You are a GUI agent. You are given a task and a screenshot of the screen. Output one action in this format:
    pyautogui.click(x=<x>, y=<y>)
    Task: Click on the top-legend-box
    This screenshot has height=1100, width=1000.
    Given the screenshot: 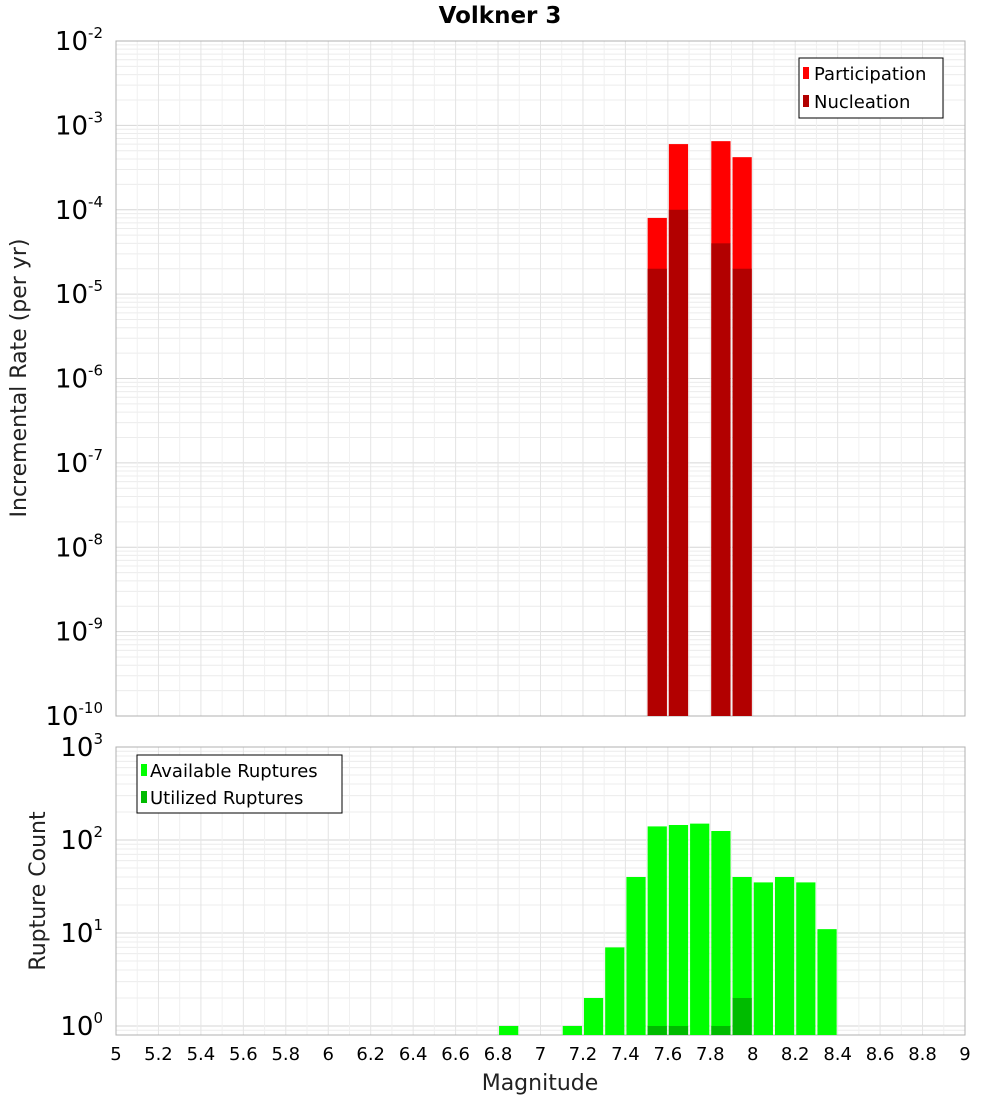 What is the action you would take?
    pyautogui.click(x=871, y=88)
    